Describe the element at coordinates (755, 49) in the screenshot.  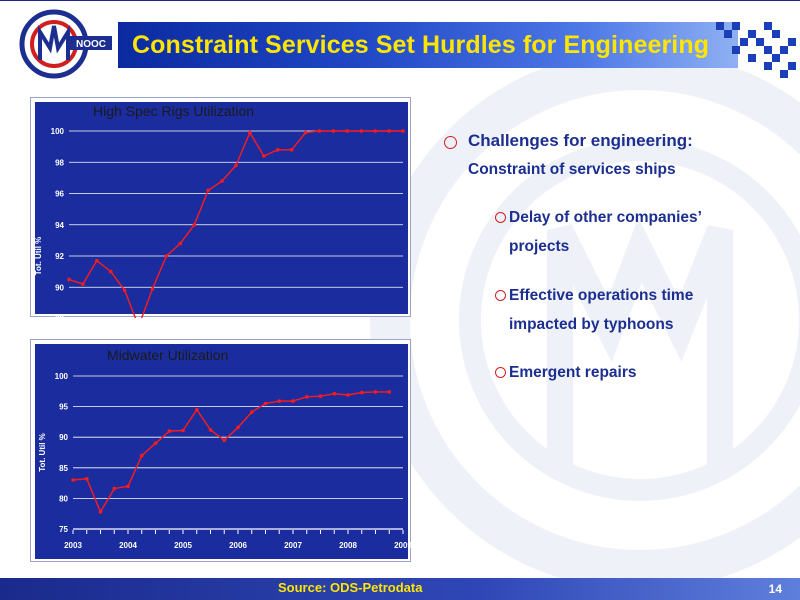
I see `checker-decoration` at that location.